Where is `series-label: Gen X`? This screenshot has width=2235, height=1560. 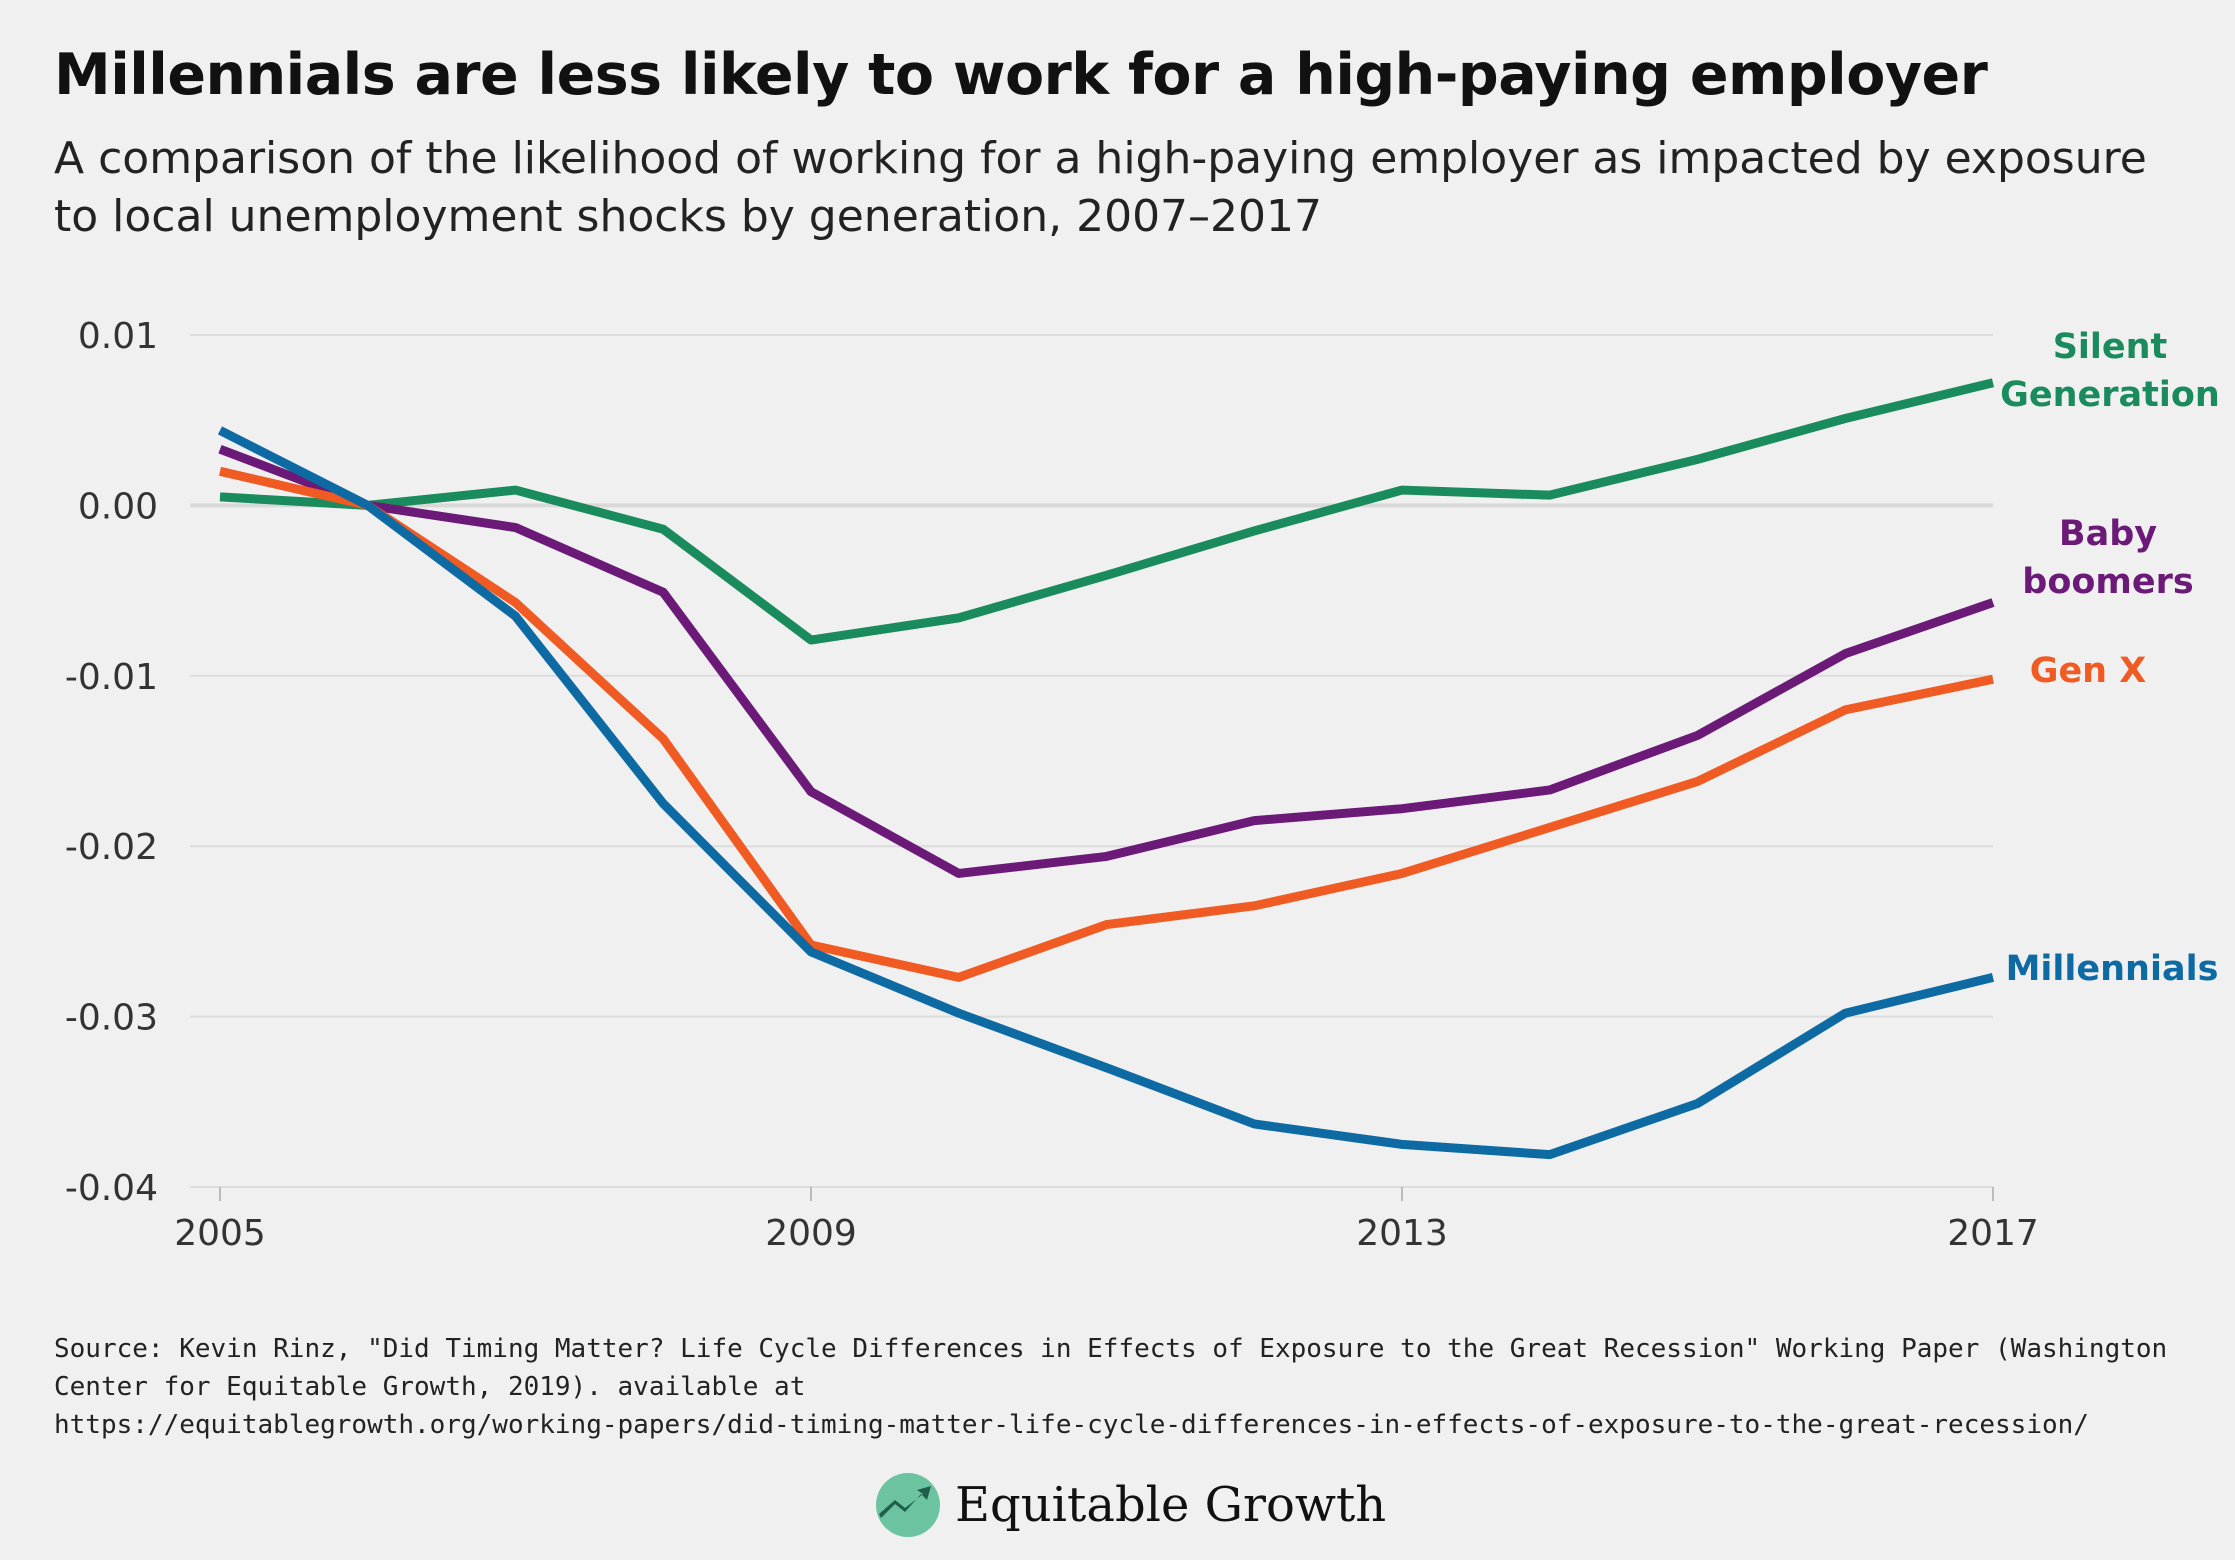
series-label: Gen X is located at coordinates (2088, 671).